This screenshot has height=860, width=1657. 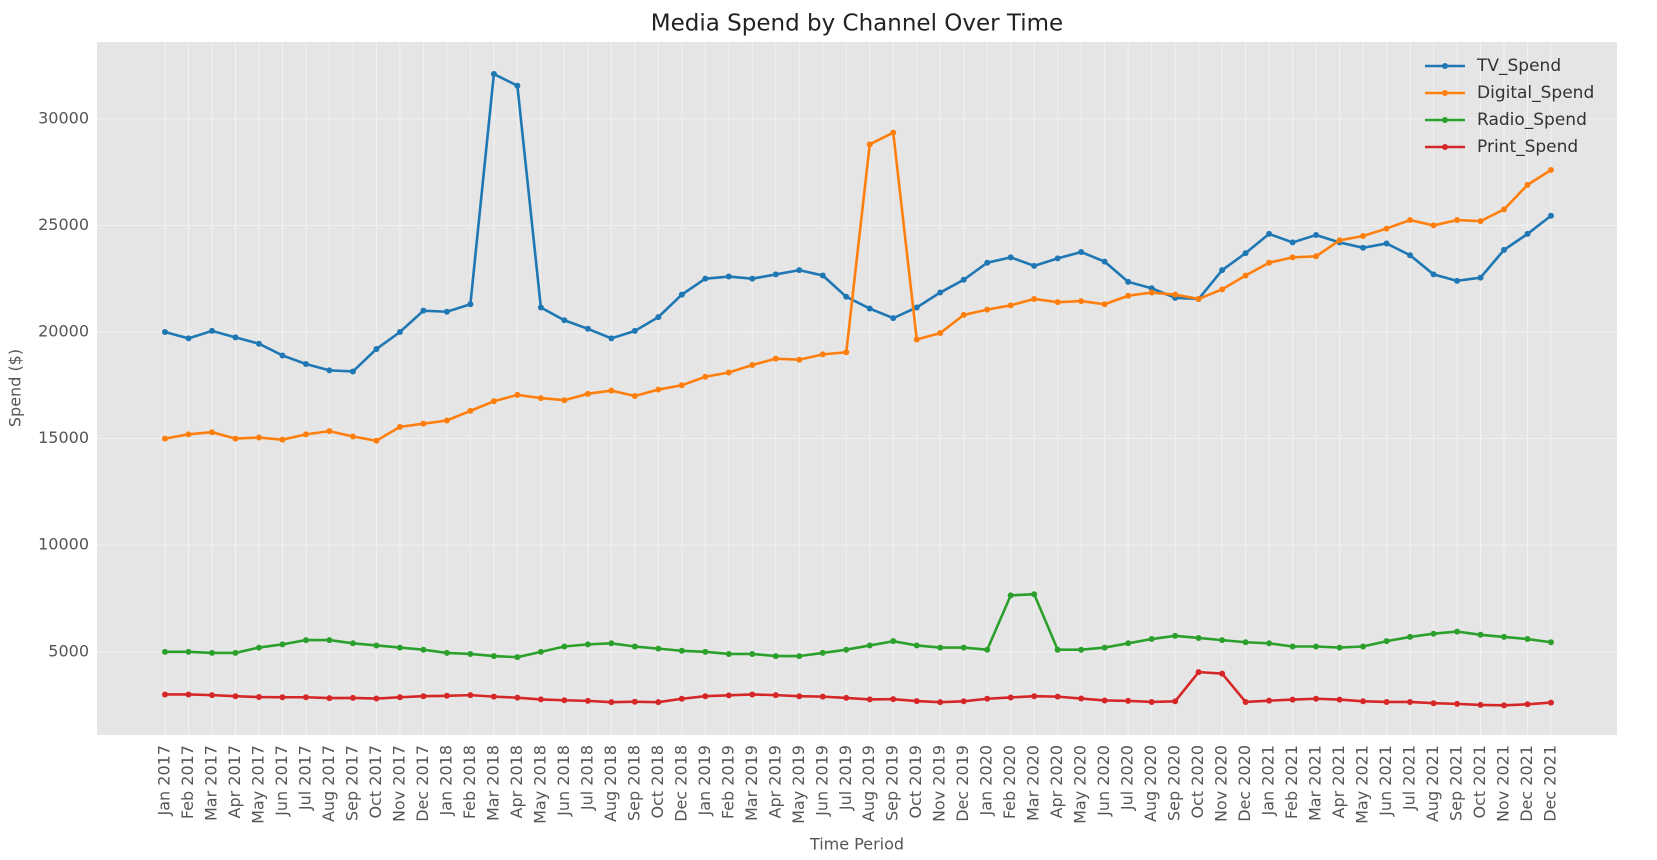 What do you see at coordinates (857, 24) in the screenshot?
I see `chart-title: Media Spend by Channel Over Time` at bounding box center [857, 24].